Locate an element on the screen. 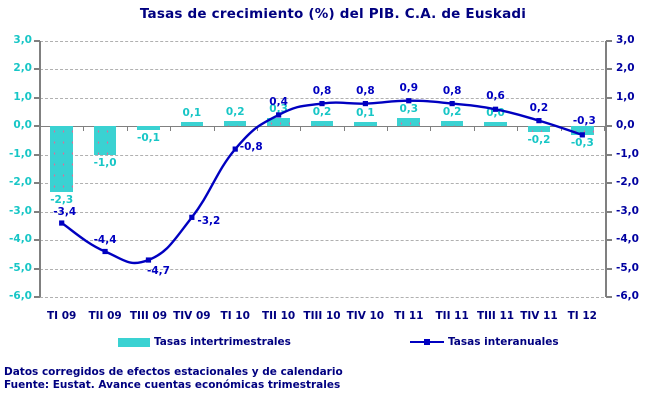 This screenshot has width=666, height=409. bar-value-label: -0,1 is located at coordinates (148, 138).